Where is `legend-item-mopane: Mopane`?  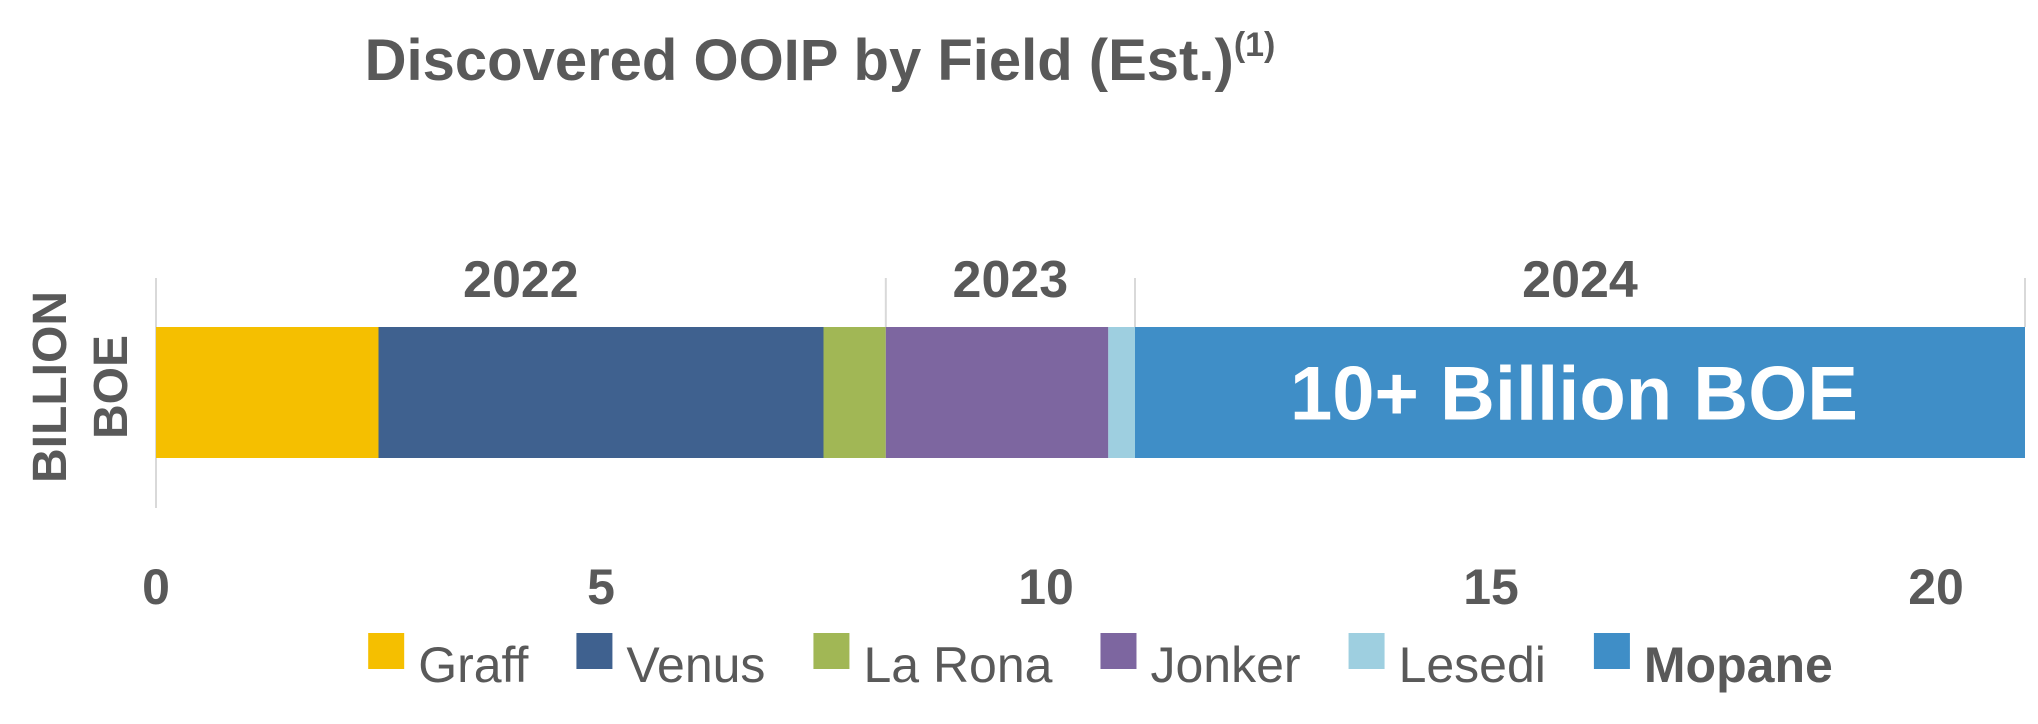 legend-item-mopane: Mopane is located at coordinates (1713, 663).